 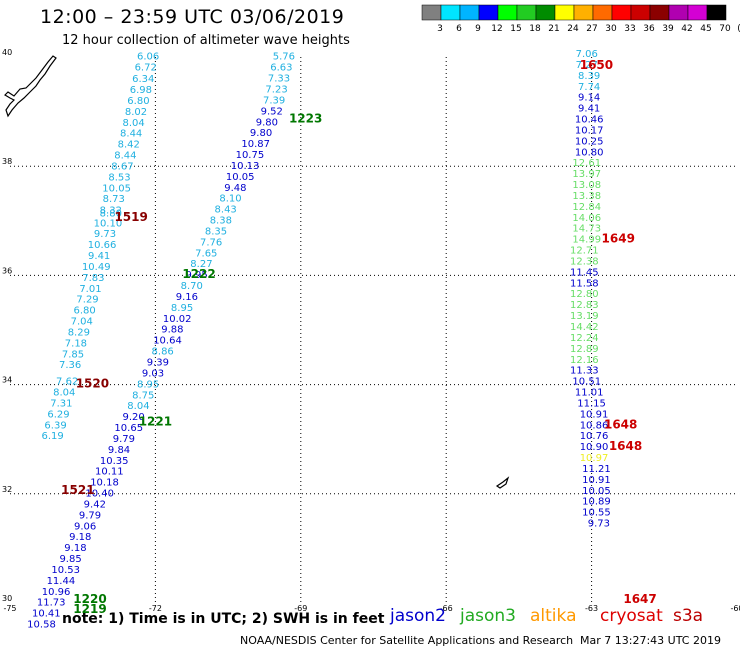 What do you see at coordinates (589, 98) in the screenshot?
I see `swh-value: 9.14` at bounding box center [589, 98].